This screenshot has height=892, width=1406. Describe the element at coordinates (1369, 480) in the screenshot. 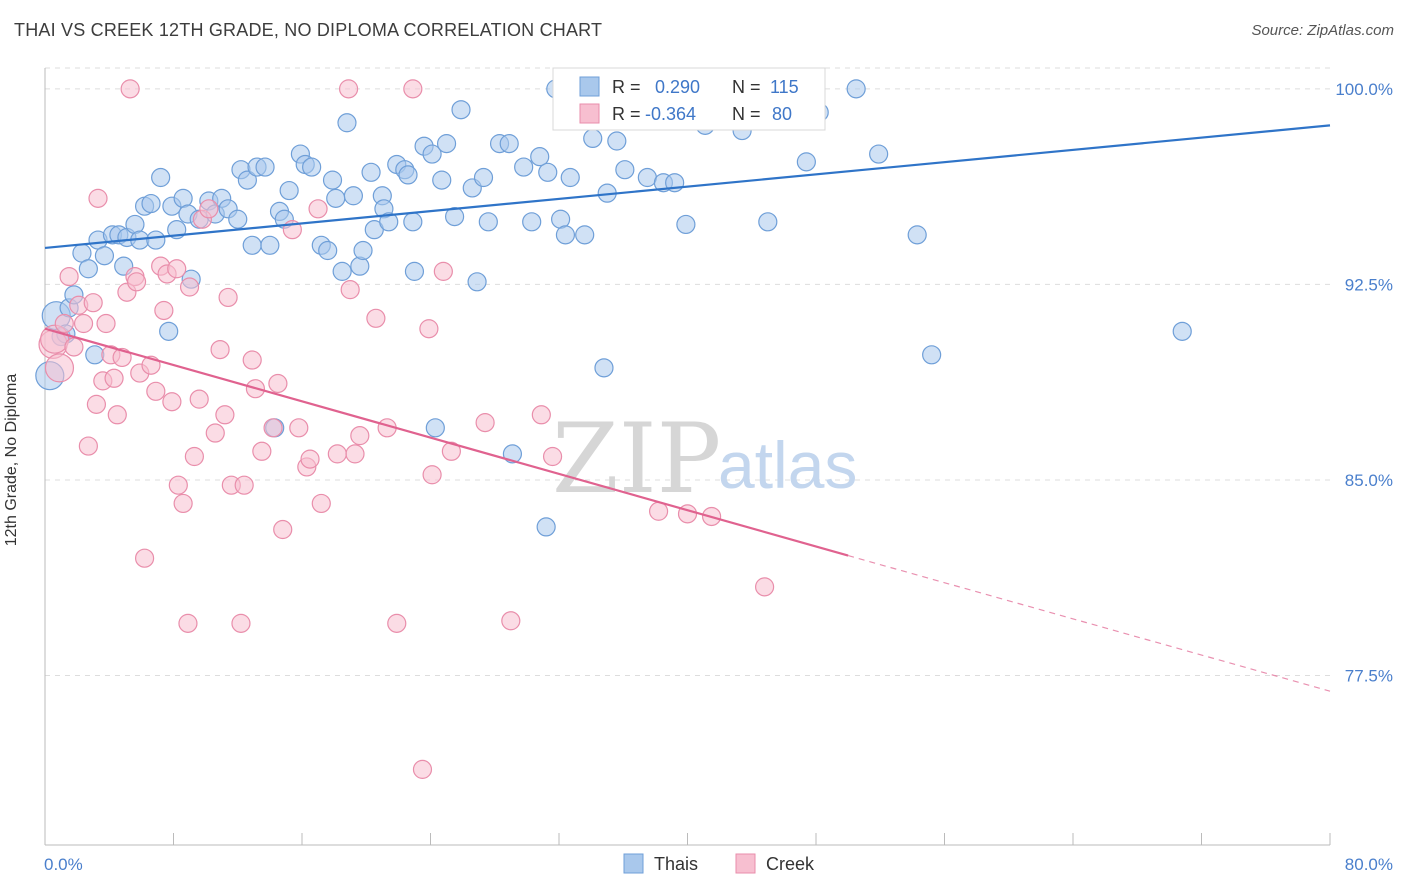

I see `y-tick-label: 85.0%` at that location.